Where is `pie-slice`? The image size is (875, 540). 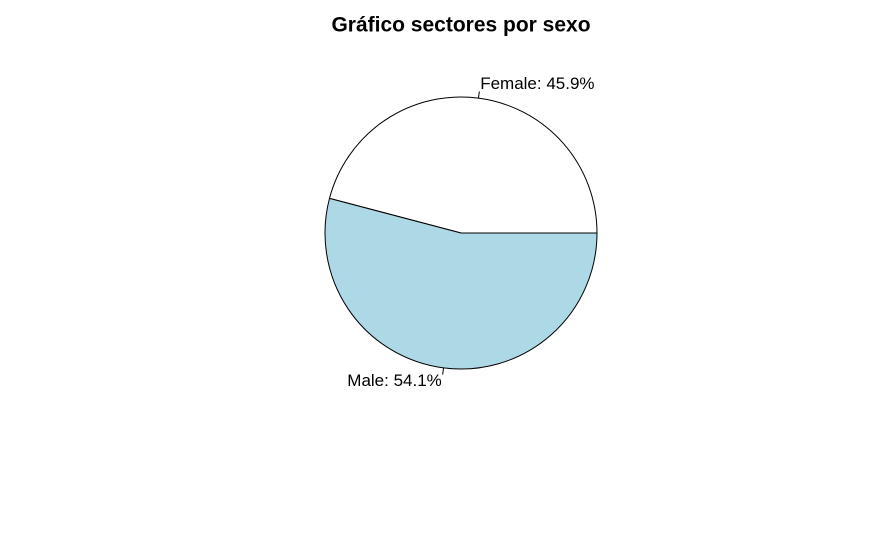 pie-slice is located at coordinates (463, 165).